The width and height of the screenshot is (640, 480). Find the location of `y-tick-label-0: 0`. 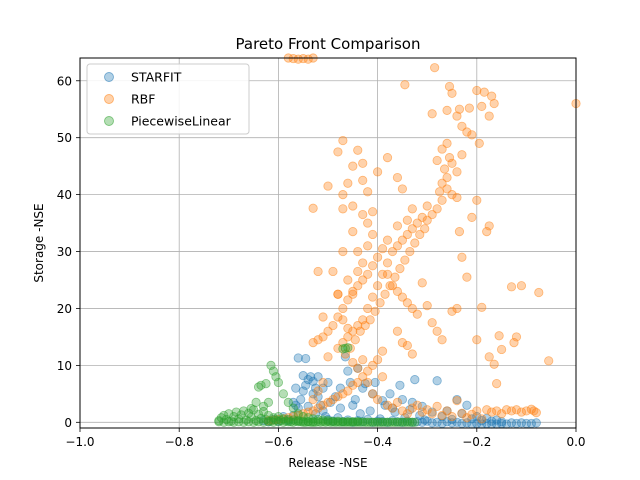

y-tick-label-0: 0 is located at coordinates (68, 423).